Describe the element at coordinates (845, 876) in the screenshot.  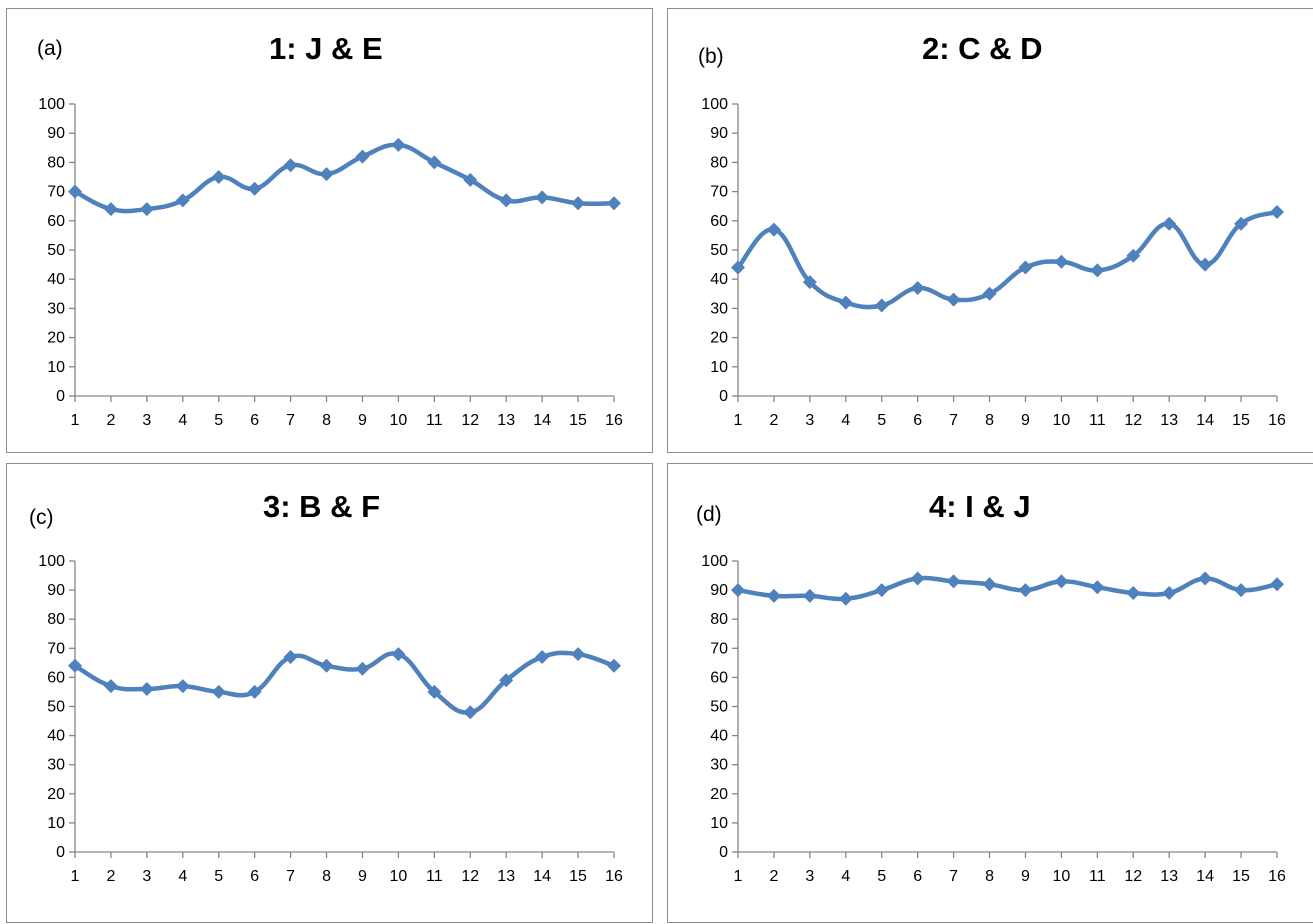
I see `x-tick-label: 4` at that location.